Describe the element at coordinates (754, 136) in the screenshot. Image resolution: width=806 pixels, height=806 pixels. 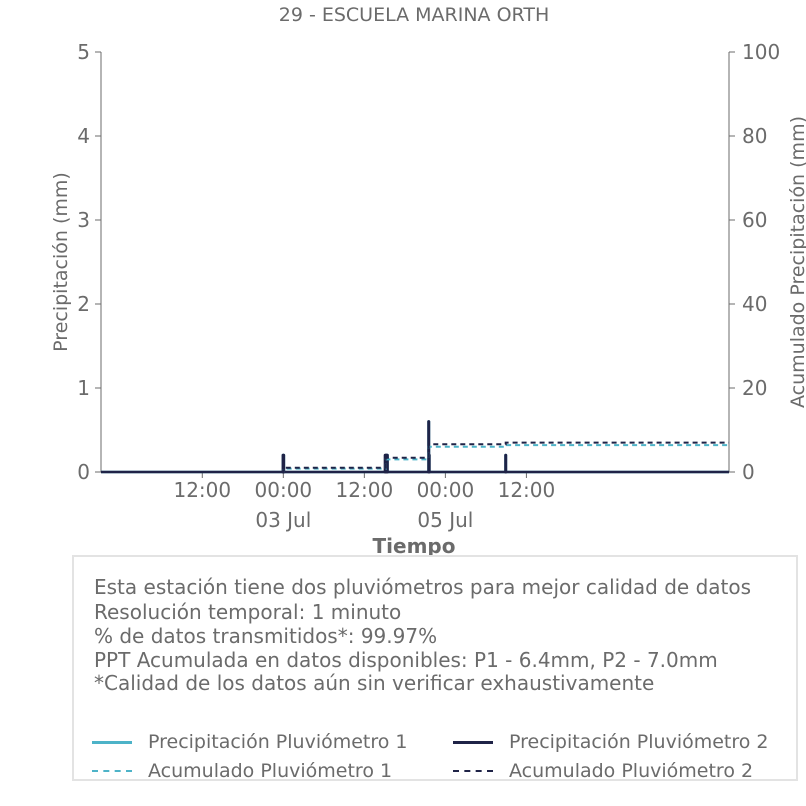
I see `y2-tick-label: 80` at that location.